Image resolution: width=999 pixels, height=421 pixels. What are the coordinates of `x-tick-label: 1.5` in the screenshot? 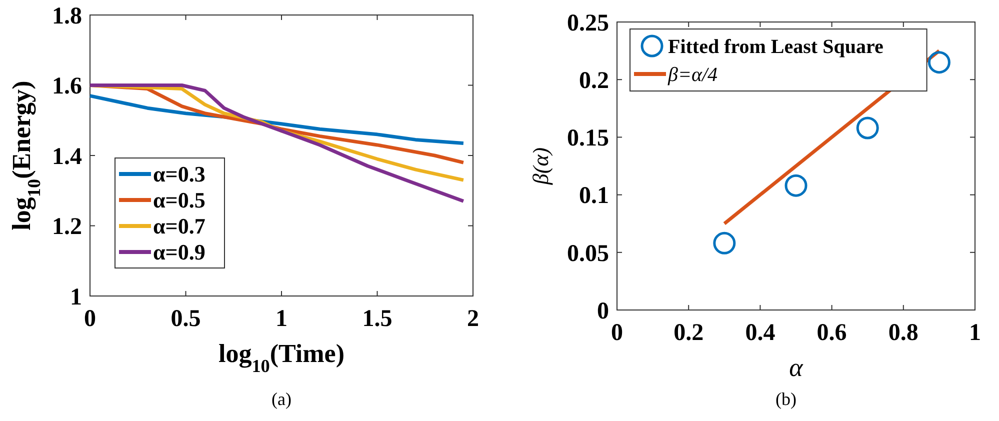 It's located at (377, 319).